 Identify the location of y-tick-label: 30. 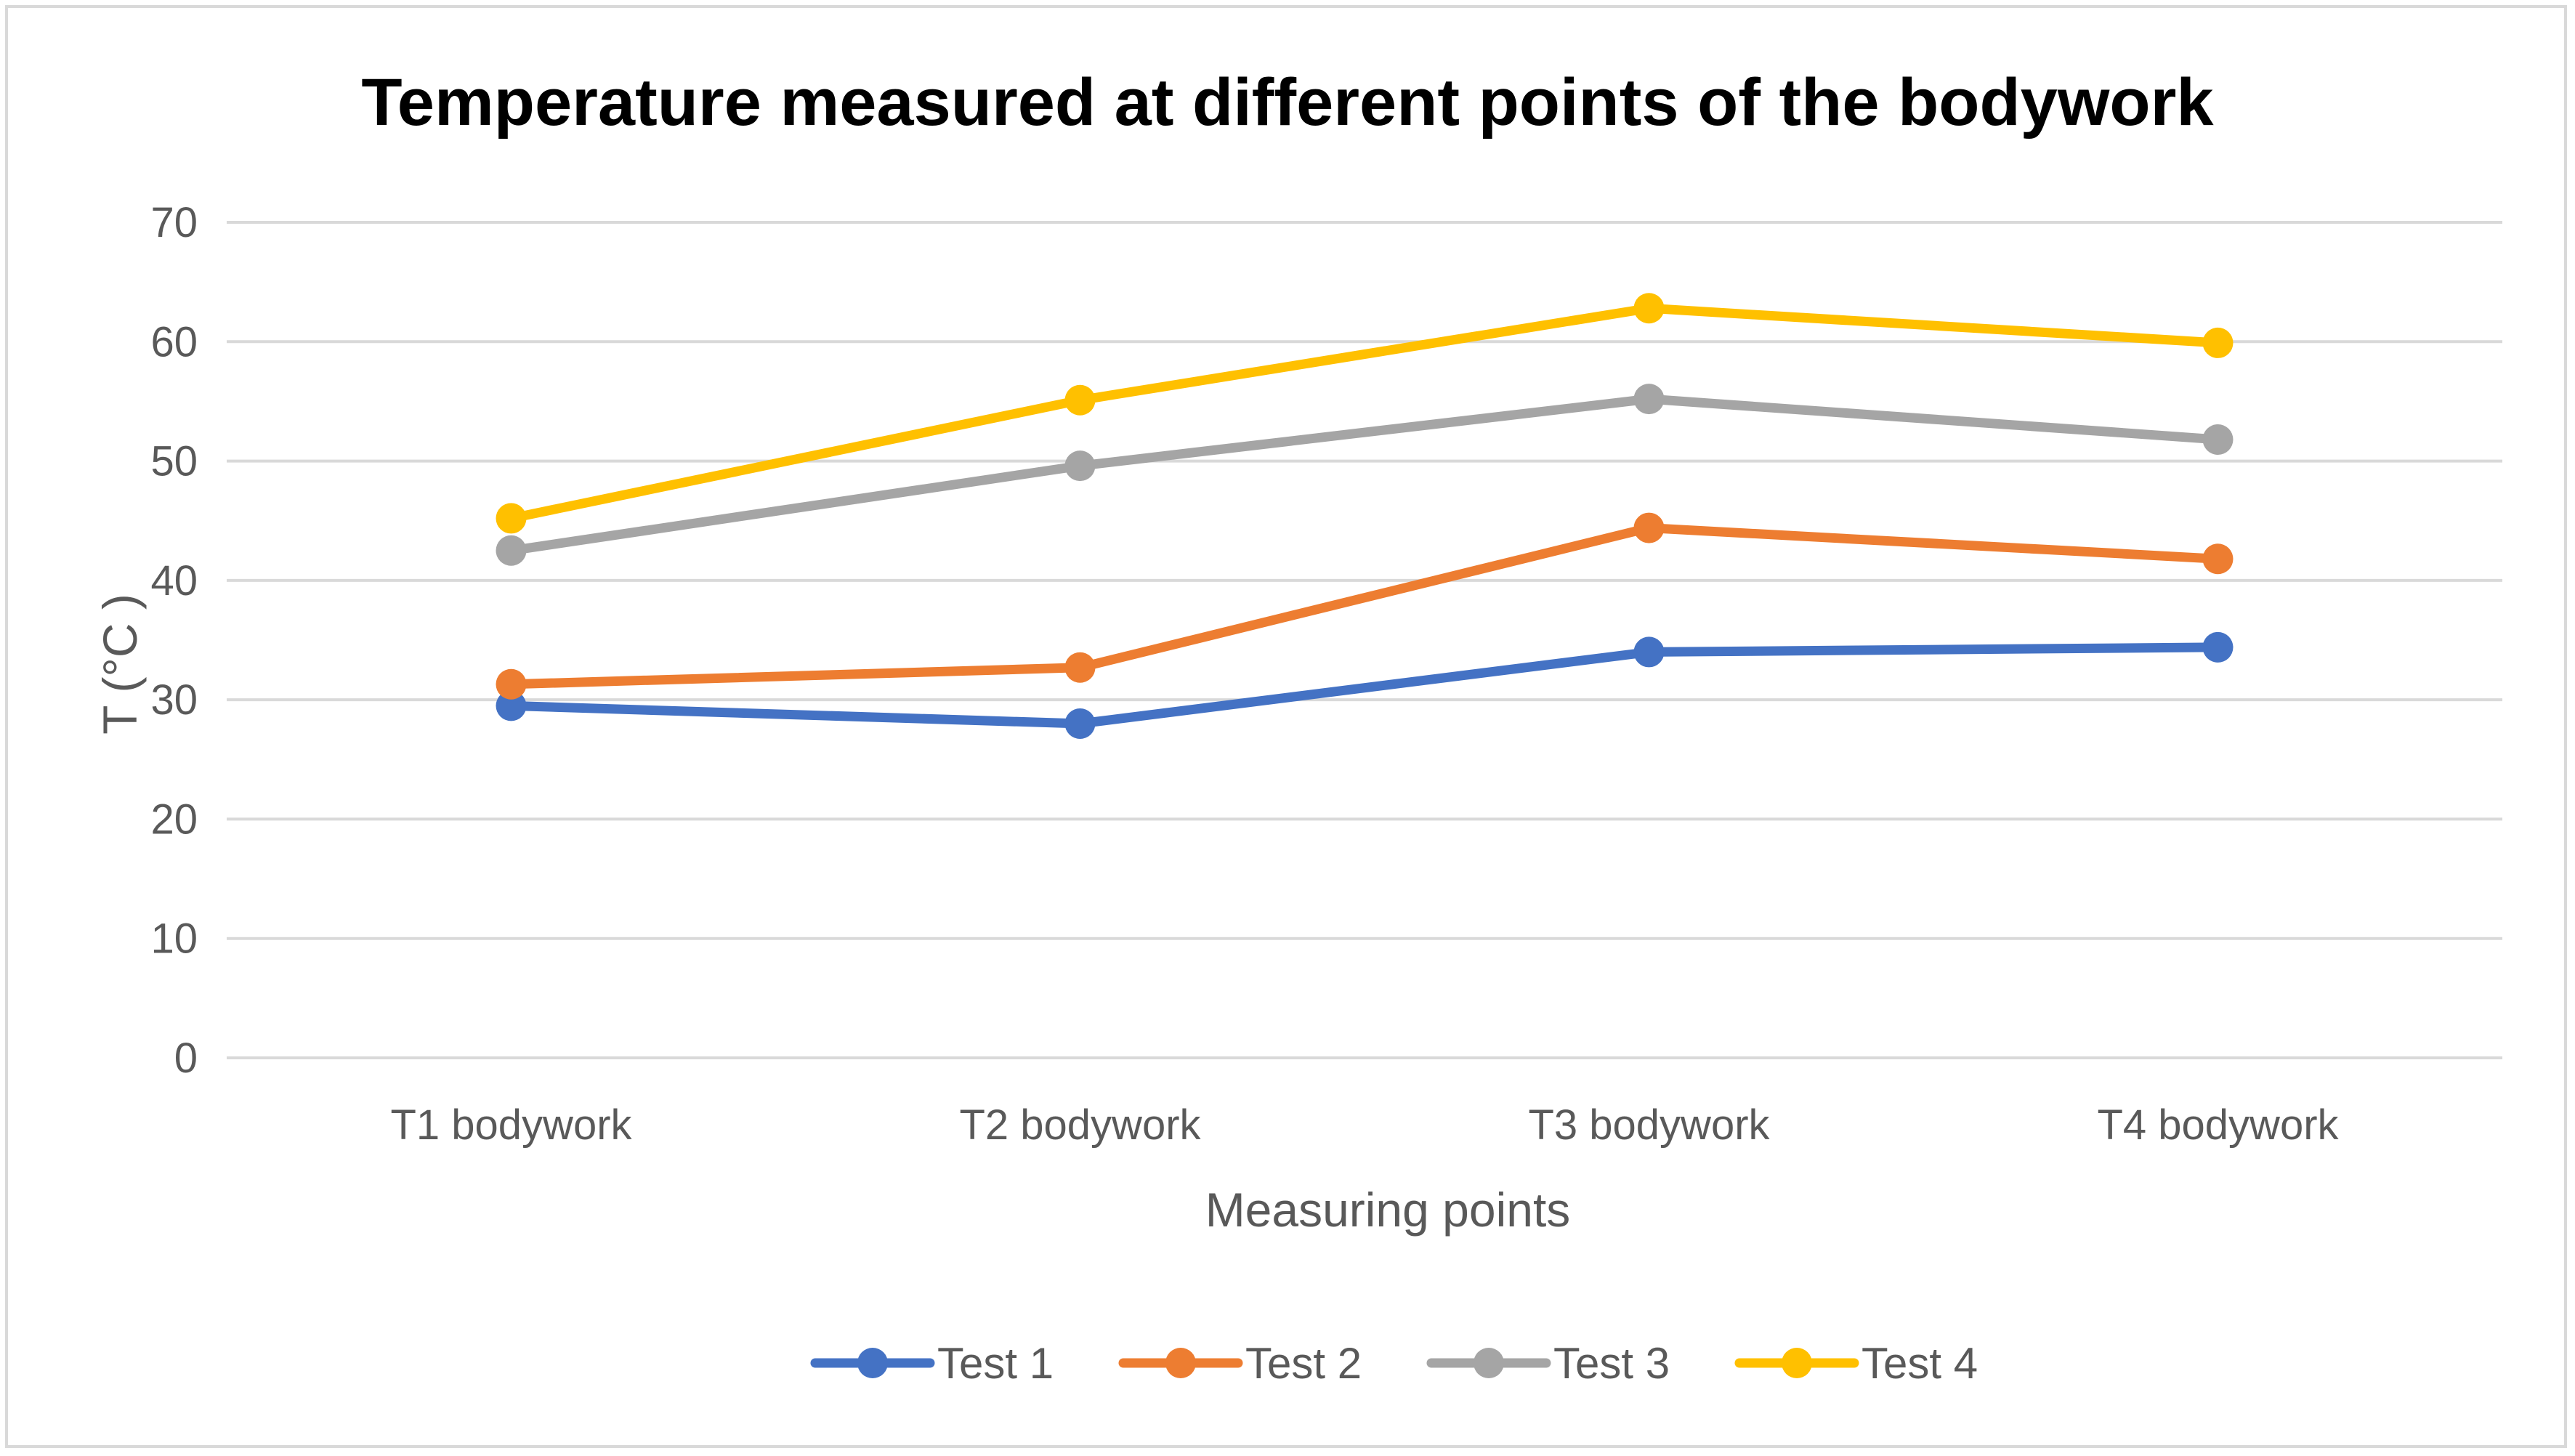
(174, 700).